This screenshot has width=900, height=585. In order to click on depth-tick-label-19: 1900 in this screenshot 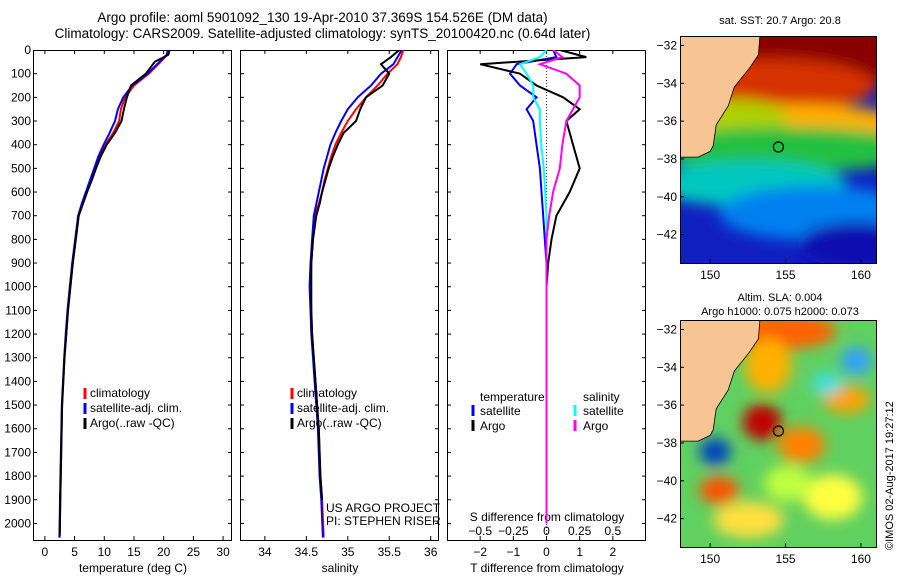, I will do `click(17, 500)`.